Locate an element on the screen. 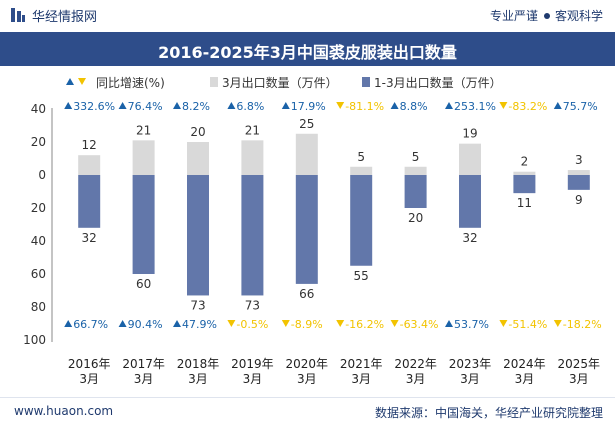 This screenshot has height=428, width=615. growth-label-cumulative: 66.7% is located at coordinates (90, 324).